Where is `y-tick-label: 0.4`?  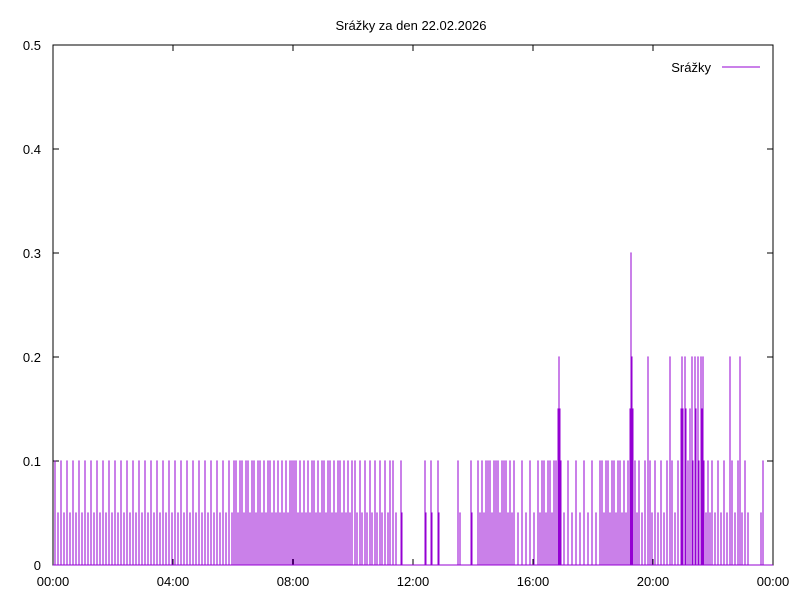 y-tick-label: 0.4 is located at coordinates (32, 149).